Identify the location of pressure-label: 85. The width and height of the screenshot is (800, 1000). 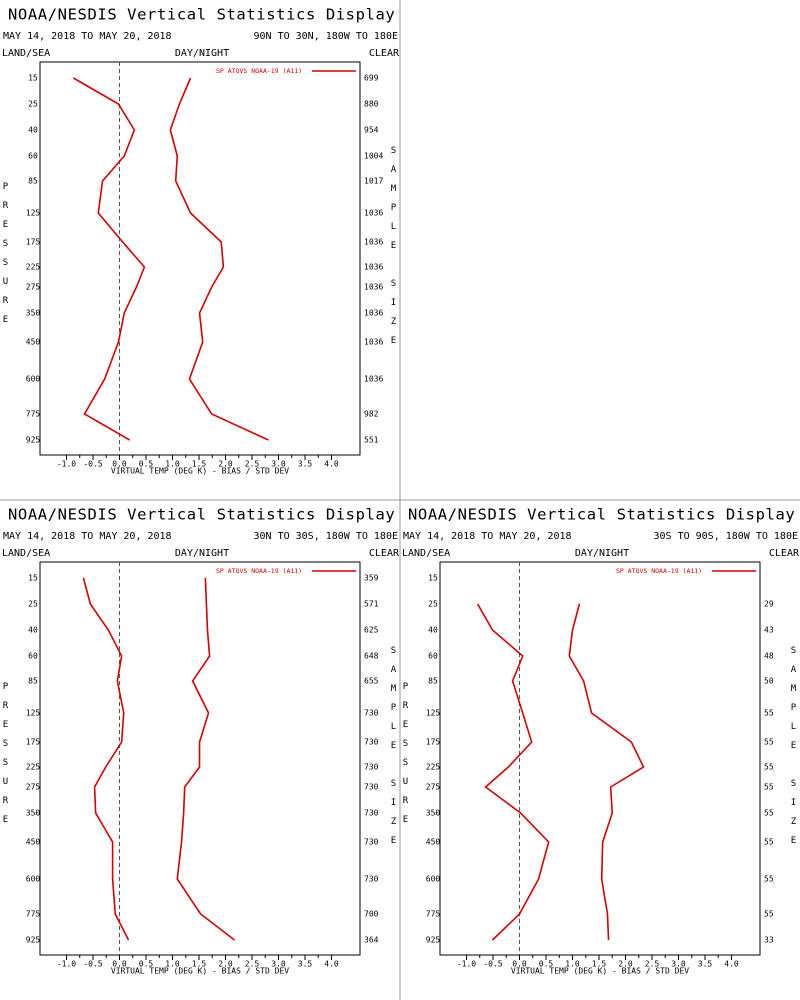
(433, 681).